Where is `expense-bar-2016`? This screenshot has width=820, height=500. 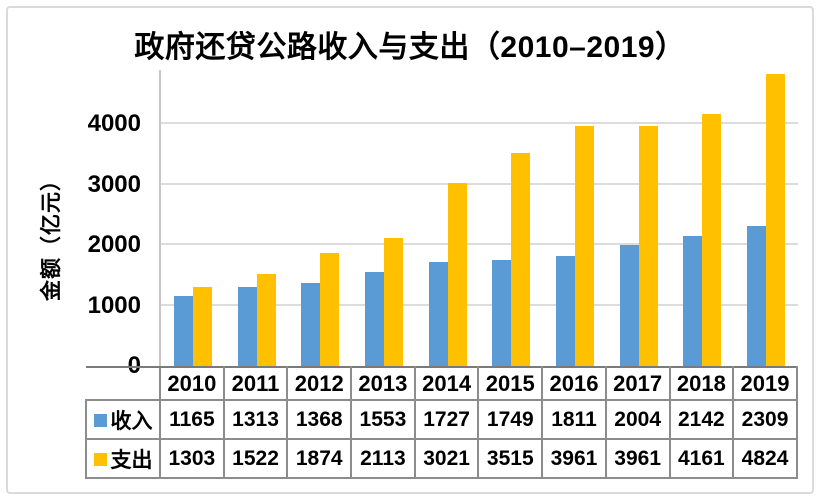 expense-bar-2016 is located at coordinates (585, 246).